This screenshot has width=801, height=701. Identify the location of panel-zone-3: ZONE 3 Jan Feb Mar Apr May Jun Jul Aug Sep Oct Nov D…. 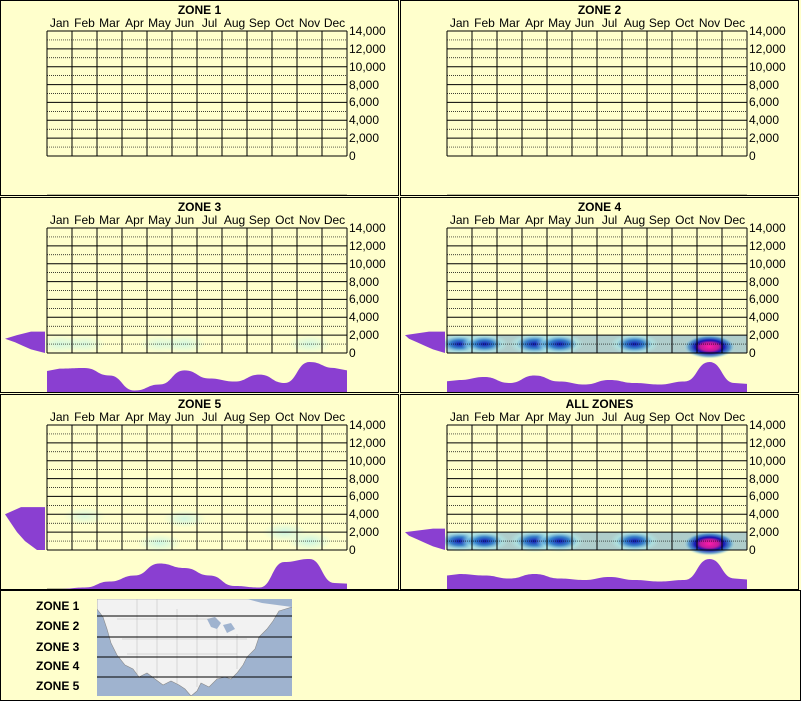
(199, 295).